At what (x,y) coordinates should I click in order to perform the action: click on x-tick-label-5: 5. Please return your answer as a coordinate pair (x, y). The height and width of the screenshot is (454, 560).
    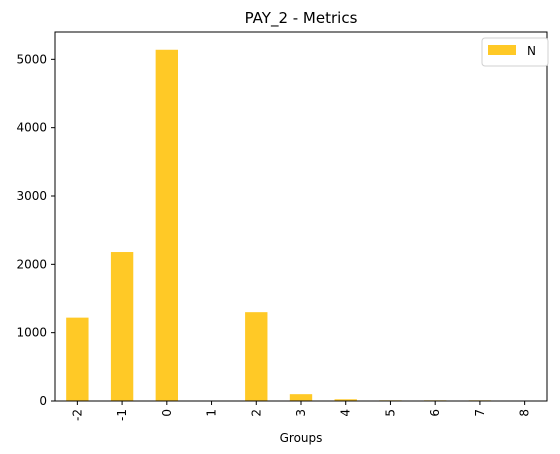
    Looking at the image, I should click on (390, 413).